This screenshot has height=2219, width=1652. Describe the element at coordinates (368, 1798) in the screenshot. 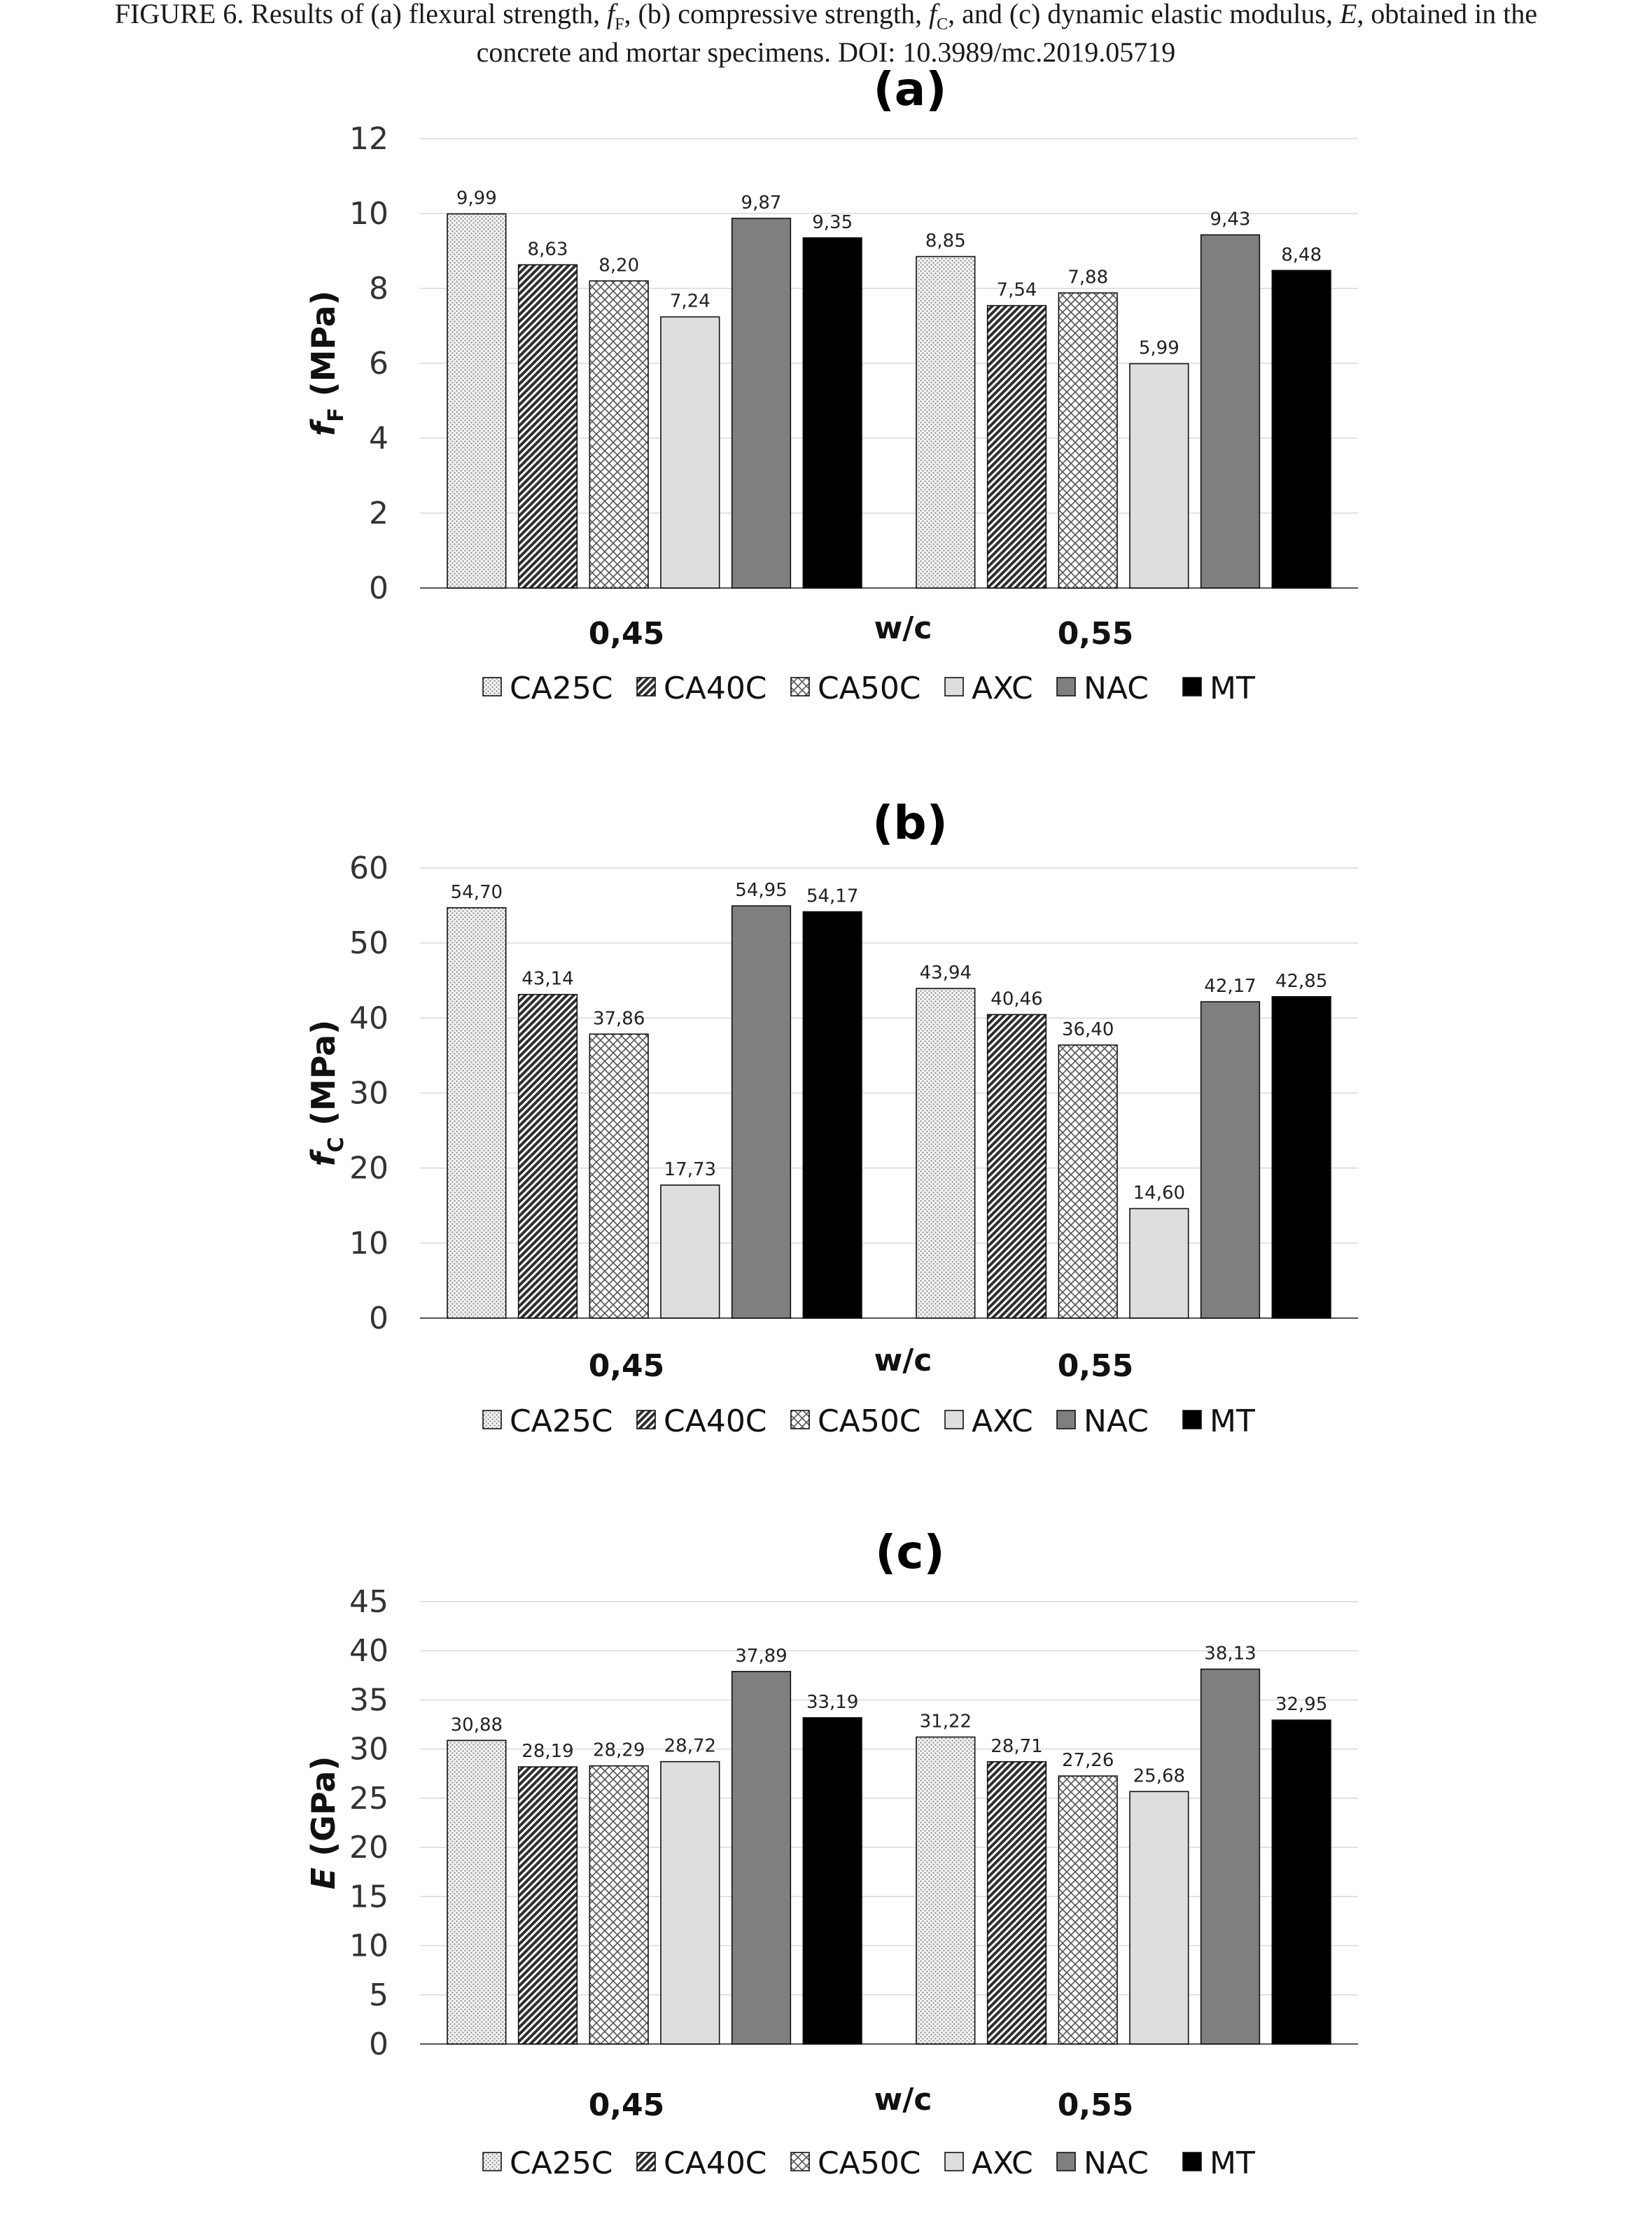

I see `y-tick-label: 25` at that location.